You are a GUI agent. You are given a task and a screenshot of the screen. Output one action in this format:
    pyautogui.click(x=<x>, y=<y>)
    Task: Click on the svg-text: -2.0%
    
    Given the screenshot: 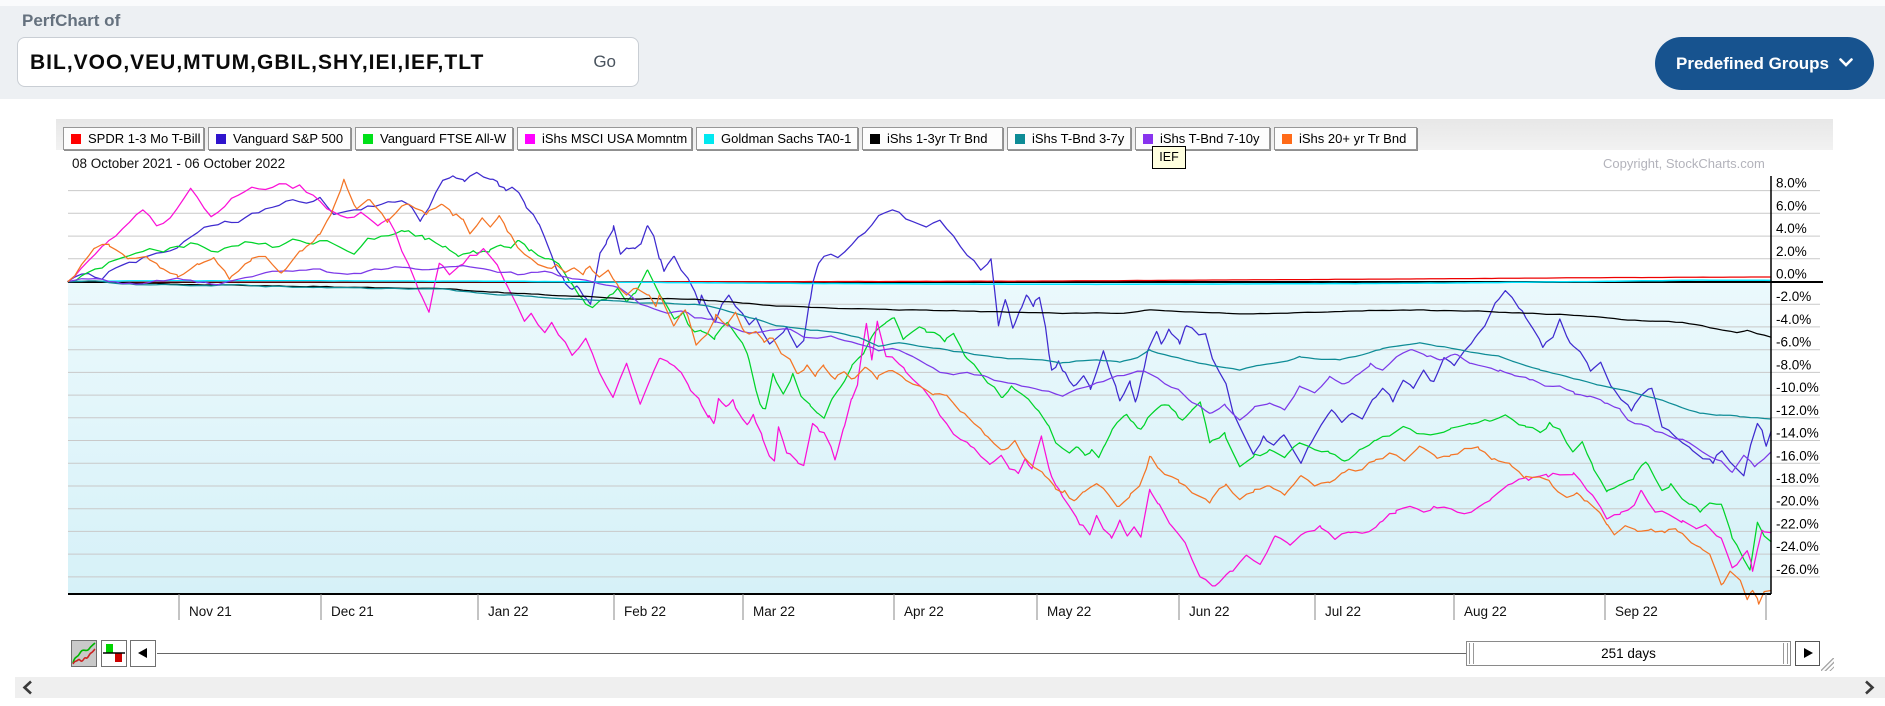 What is the action you would take?
    pyautogui.click(x=1793, y=296)
    